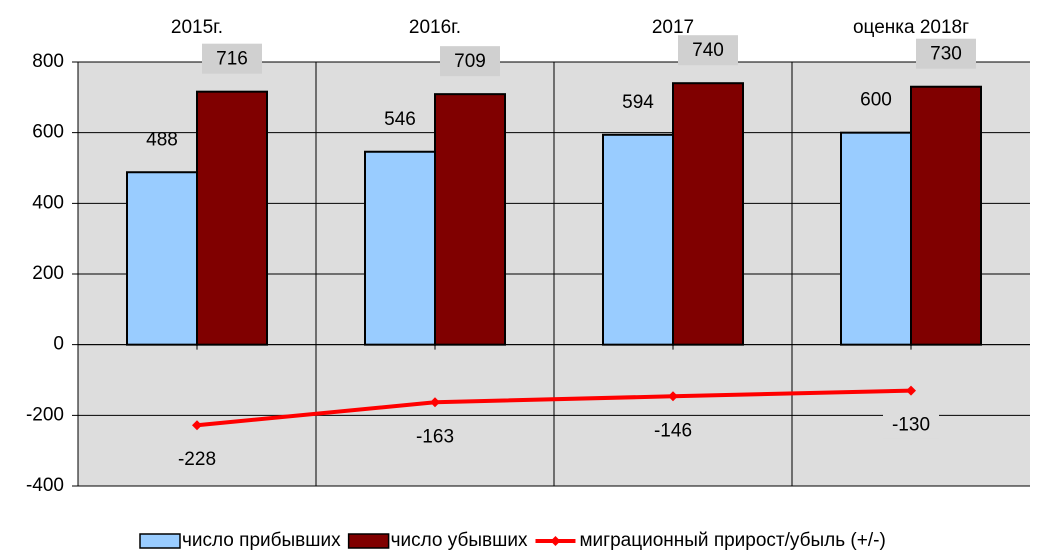 The image size is (1042, 555). I want to click on data-label: 709, so click(470, 61).